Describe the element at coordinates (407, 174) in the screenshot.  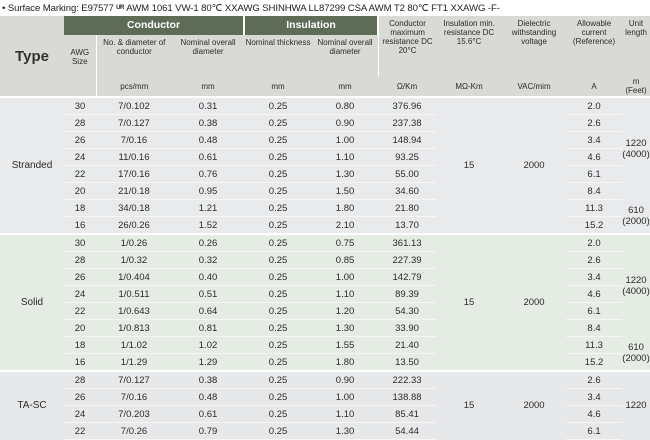
I see `cell-resistance: 55.00` at that location.